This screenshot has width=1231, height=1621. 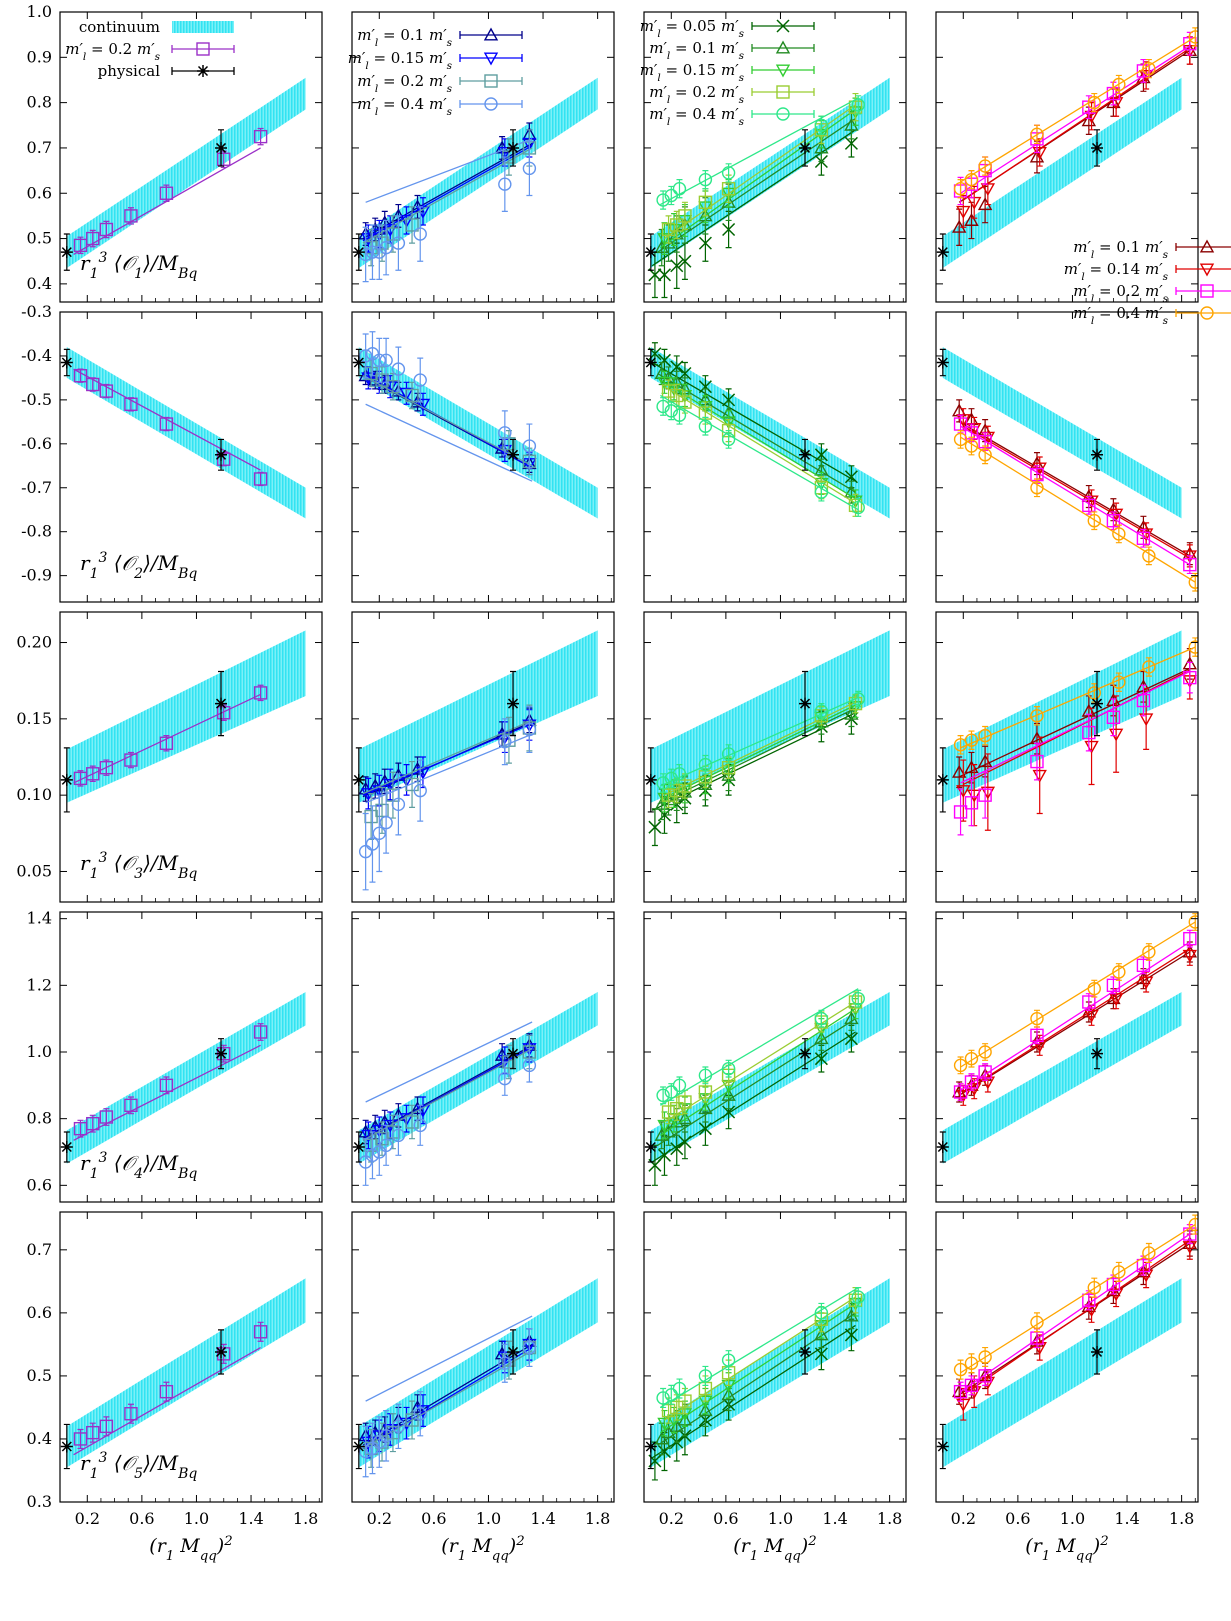 What do you see at coordinates (138, 266) in the screenshot?
I see `row-label: r13 ⟨𝒪1⟩/MBq` at bounding box center [138, 266].